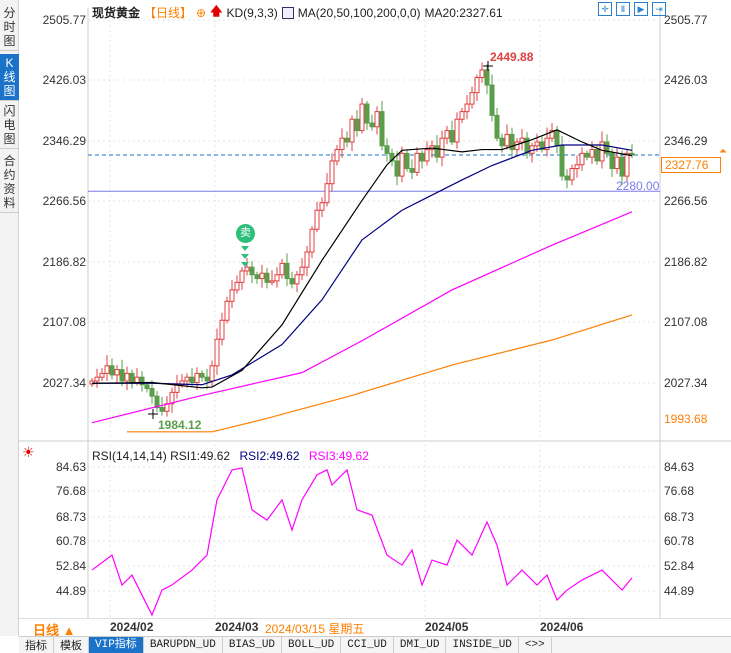 The width and height of the screenshot is (731, 653). Describe the element at coordinates (447, 627) in the screenshot. I see `date-label: 2024/05` at that location.